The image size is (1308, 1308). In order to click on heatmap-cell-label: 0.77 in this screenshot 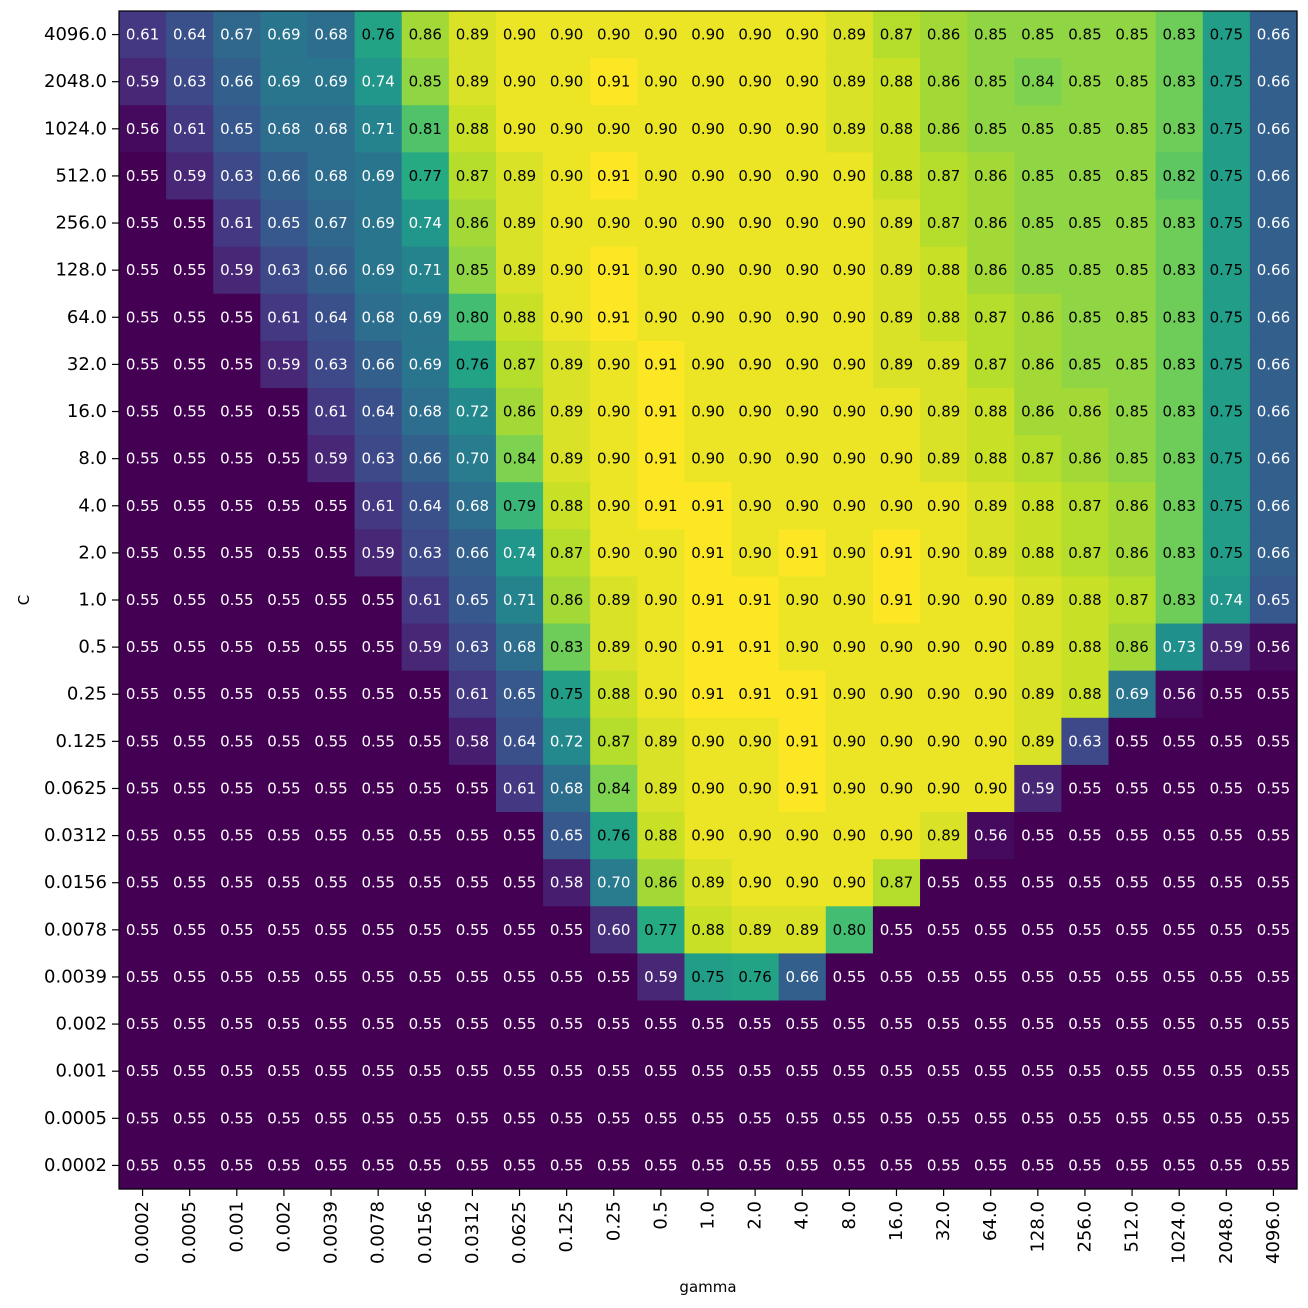, I will do `click(425, 176)`.